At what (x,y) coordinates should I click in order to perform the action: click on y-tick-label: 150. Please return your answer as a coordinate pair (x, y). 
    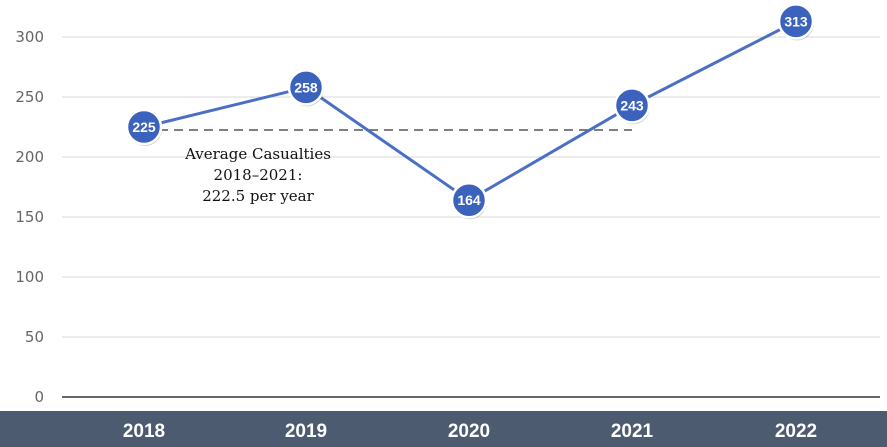
    Looking at the image, I should click on (29, 217).